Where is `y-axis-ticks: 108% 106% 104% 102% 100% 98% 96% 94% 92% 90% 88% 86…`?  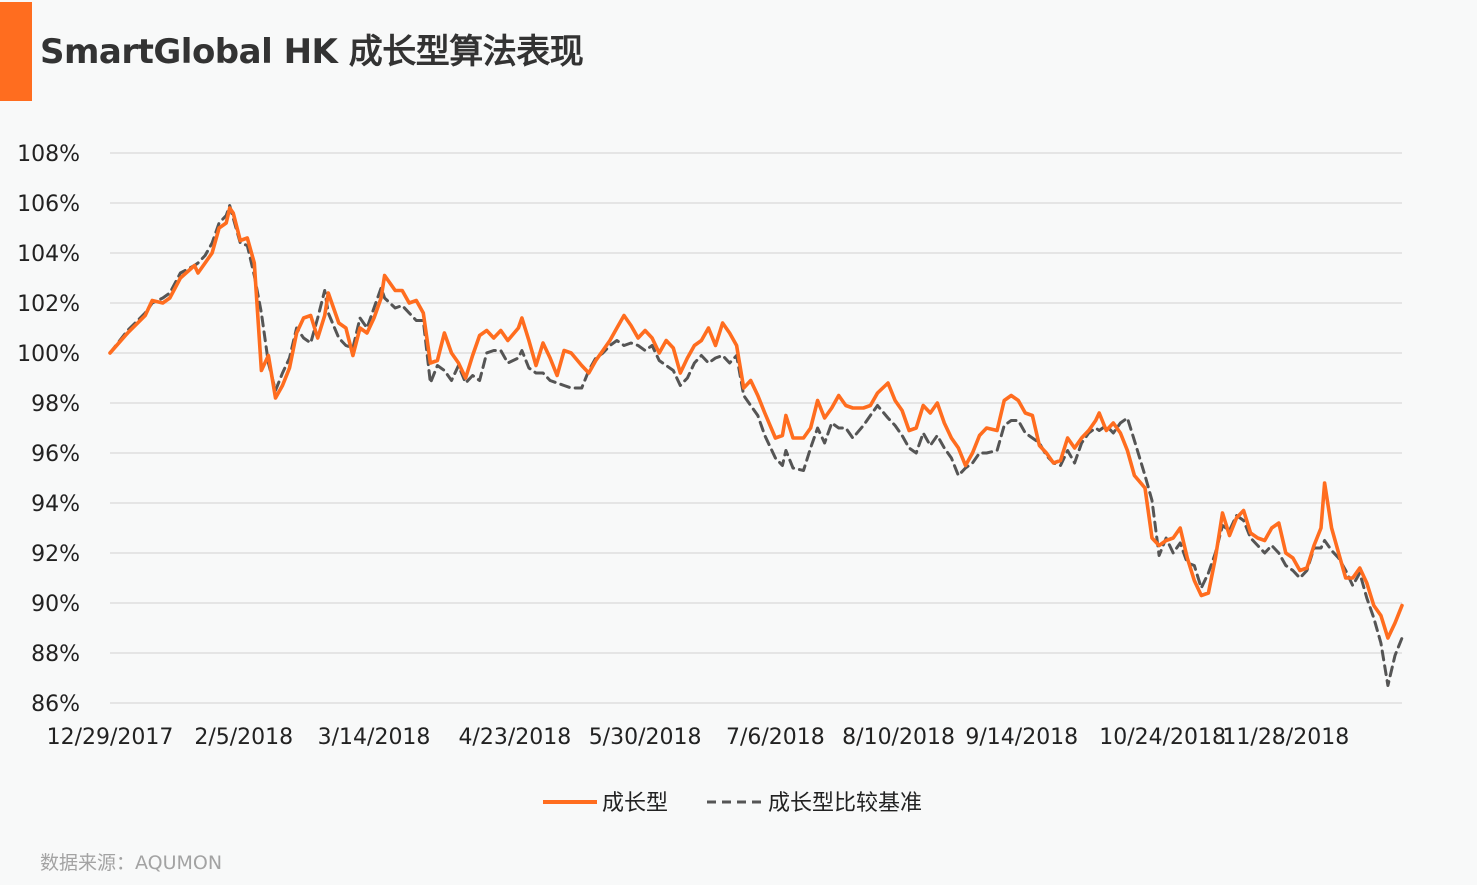 y-axis-ticks: 108% 106% 104% 102% 100% 98% 96% 94% 92% 90% 88% 86… is located at coordinates (48, 429).